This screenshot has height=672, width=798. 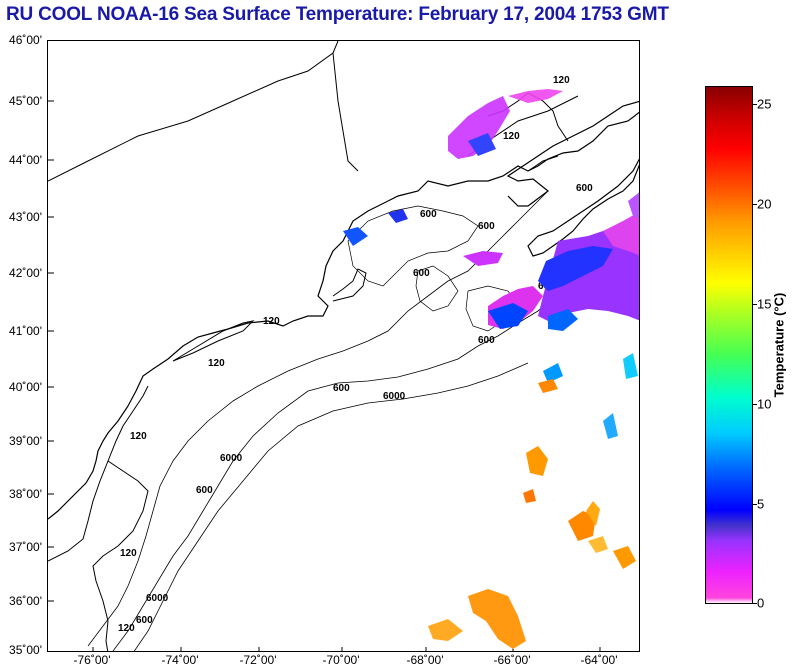 What do you see at coordinates (25, 217) in the screenshot?
I see `lat-label-43: 43˚00'` at bounding box center [25, 217].